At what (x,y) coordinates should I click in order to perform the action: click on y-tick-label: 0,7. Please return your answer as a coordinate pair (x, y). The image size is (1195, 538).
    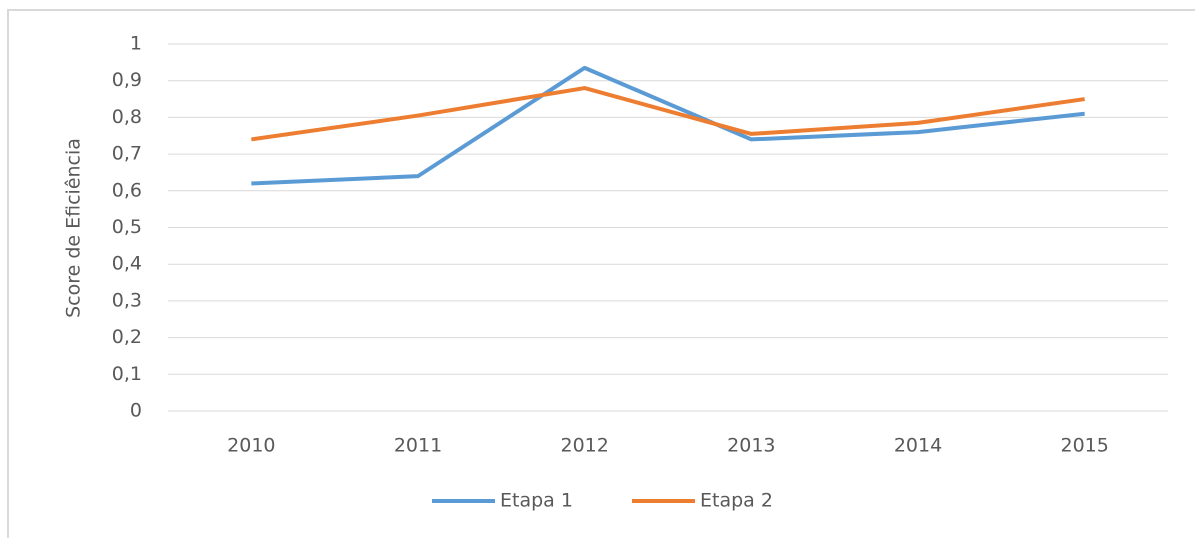
    Looking at the image, I should click on (127, 154).